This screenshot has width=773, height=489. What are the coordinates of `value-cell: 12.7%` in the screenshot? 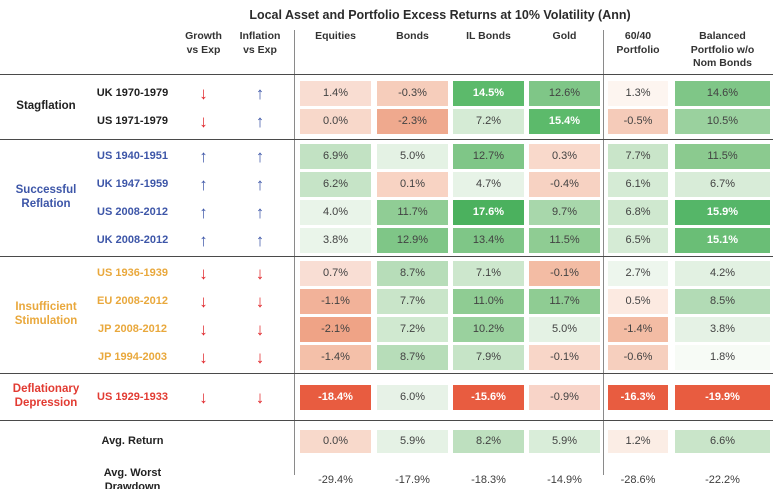 It's located at (488, 156).